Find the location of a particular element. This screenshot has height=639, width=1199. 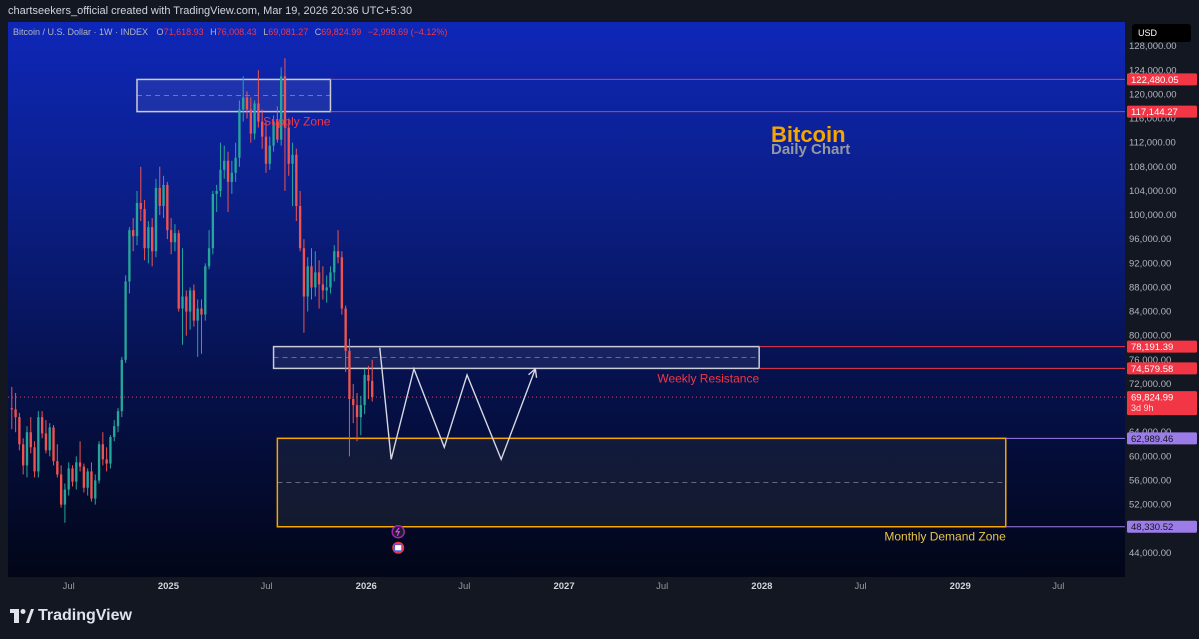

flag-icon is located at coordinates (398, 548).